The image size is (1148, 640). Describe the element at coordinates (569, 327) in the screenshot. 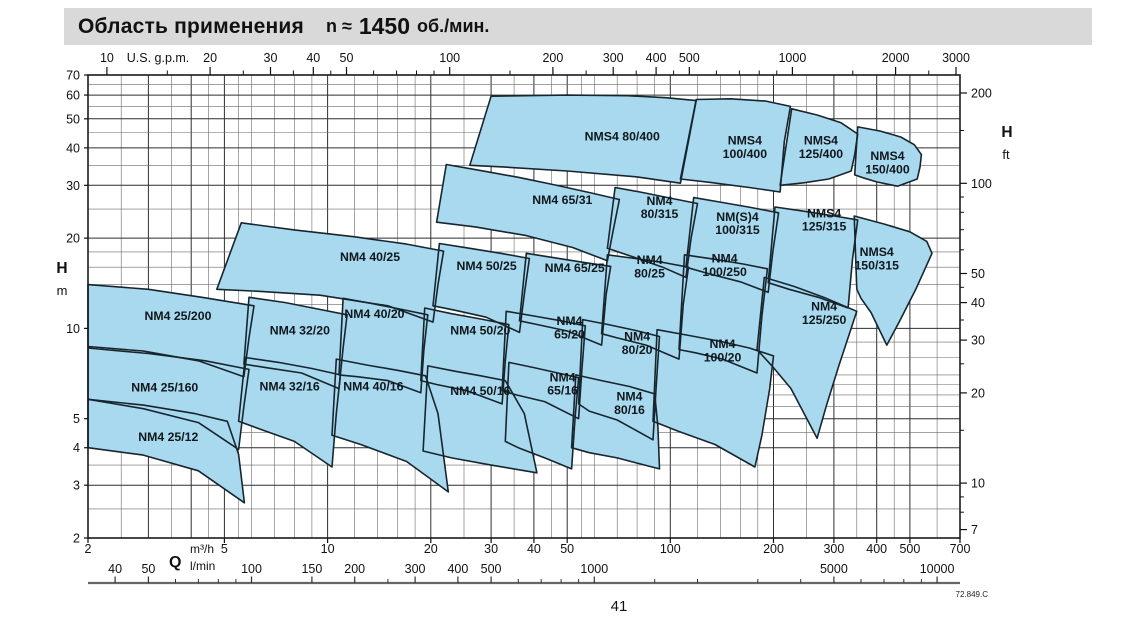

I see `region-label: NM4 65/20` at that location.